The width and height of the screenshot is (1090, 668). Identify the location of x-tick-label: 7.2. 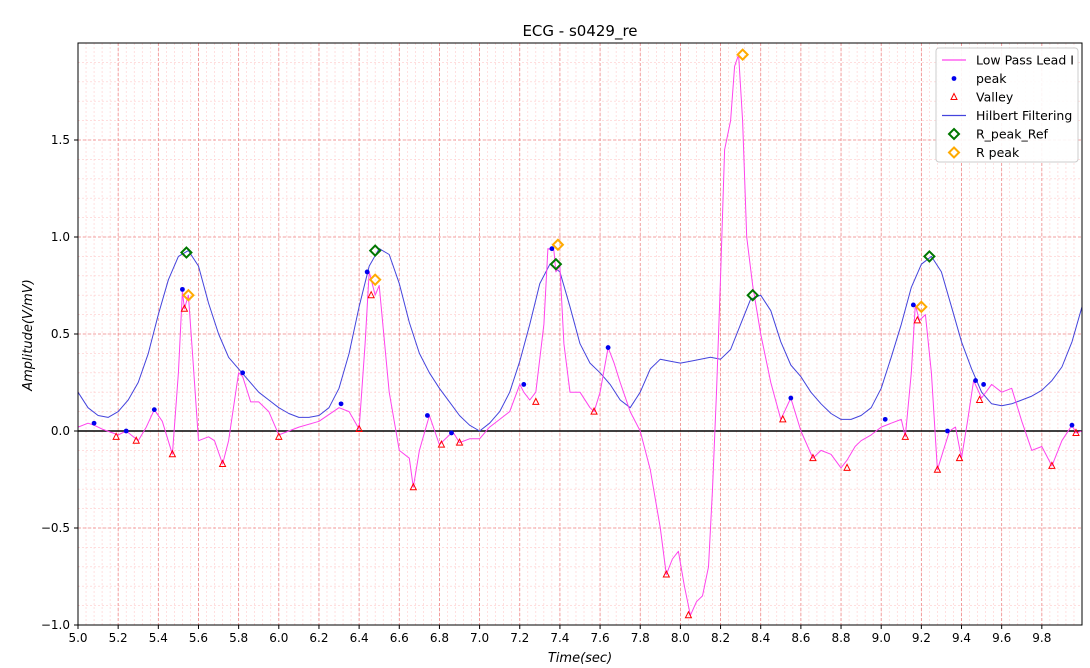
(519, 638).